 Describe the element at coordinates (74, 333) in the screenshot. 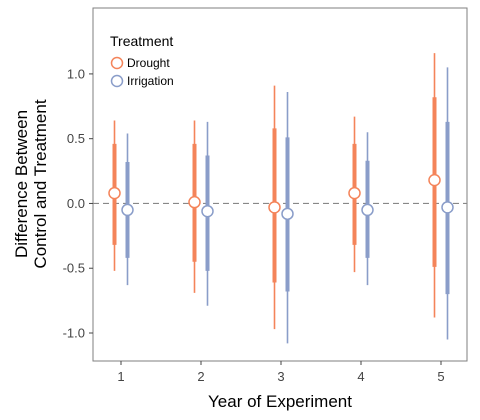

I see `y-tick-label: -1.0` at that location.